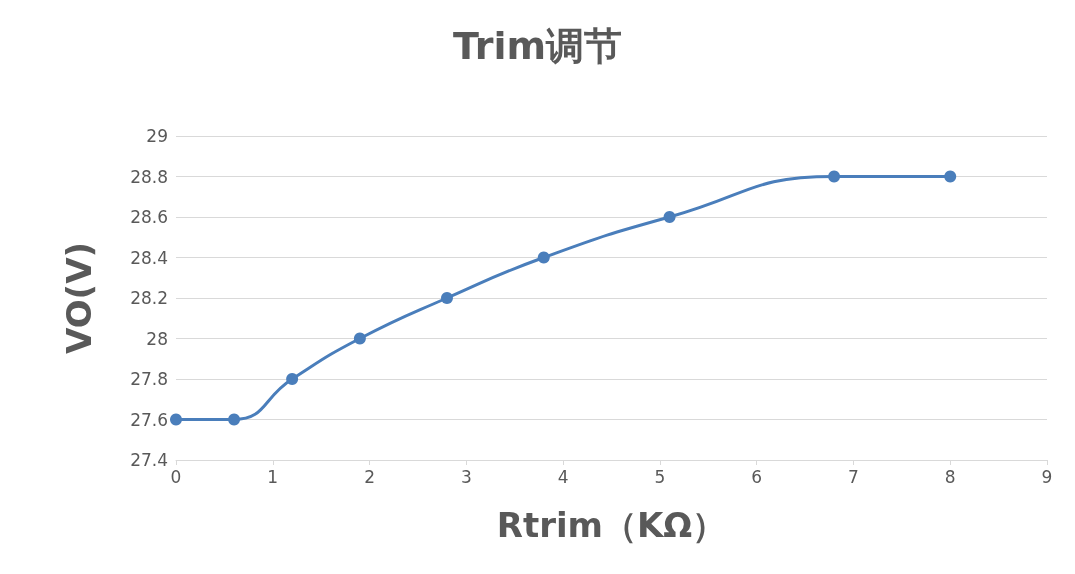 Image resolution: width=1075 pixels, height=574 pixels. I want to click on y-tick-label: 28.4, so click(149, 257).